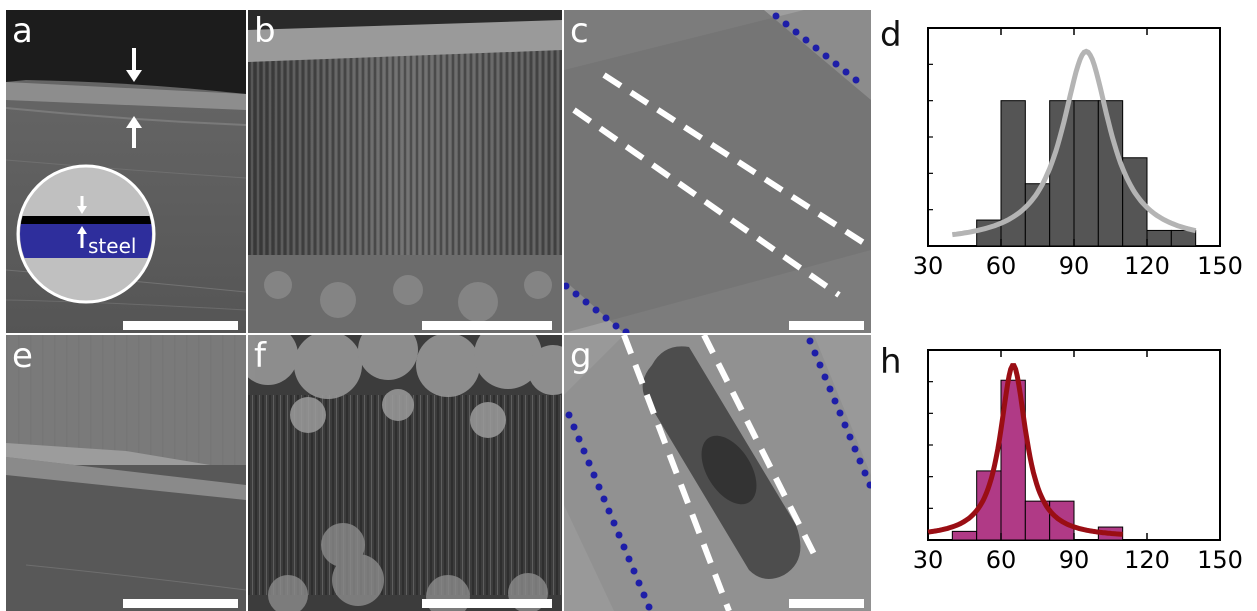 The height and width of the screenshot is (611, 1257). I want to click on panel-label: e, so click(22, 356).